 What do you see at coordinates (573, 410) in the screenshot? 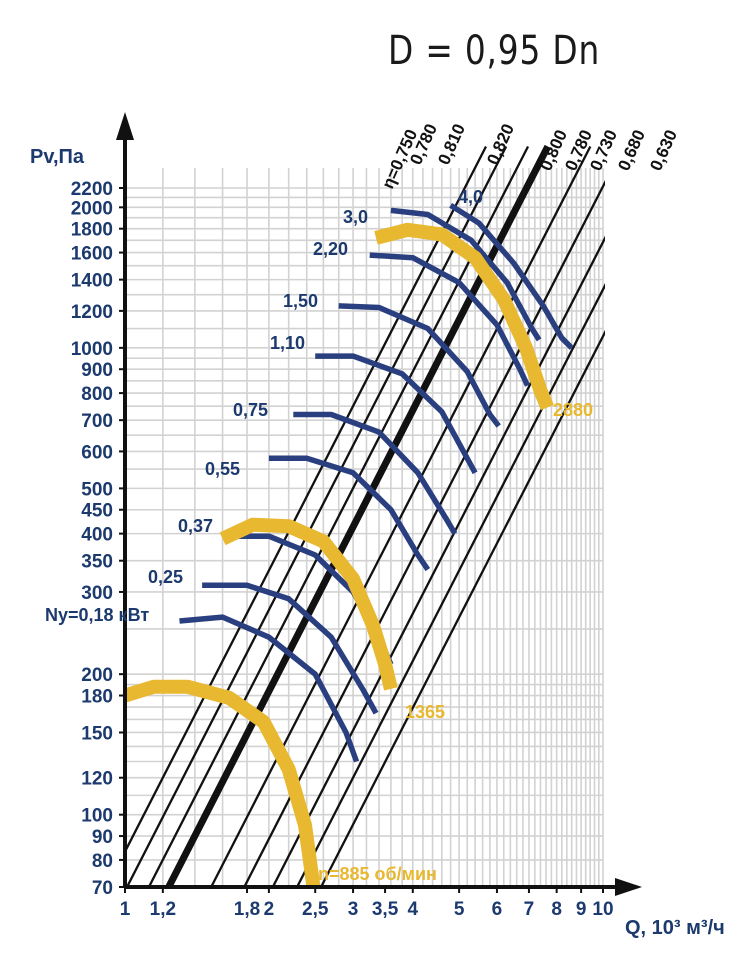
I see `speed-curve-label: 2880` at bounding box center [573, 410].